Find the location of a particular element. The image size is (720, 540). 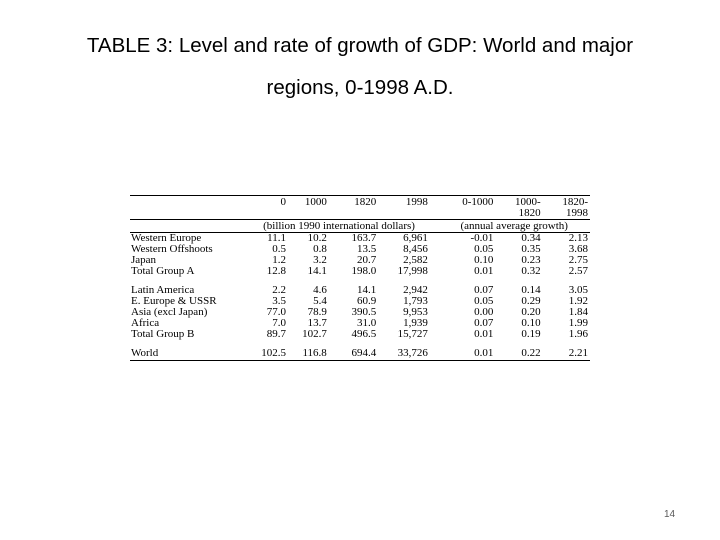

page-number: 14 is located at coordinates (670, 514).